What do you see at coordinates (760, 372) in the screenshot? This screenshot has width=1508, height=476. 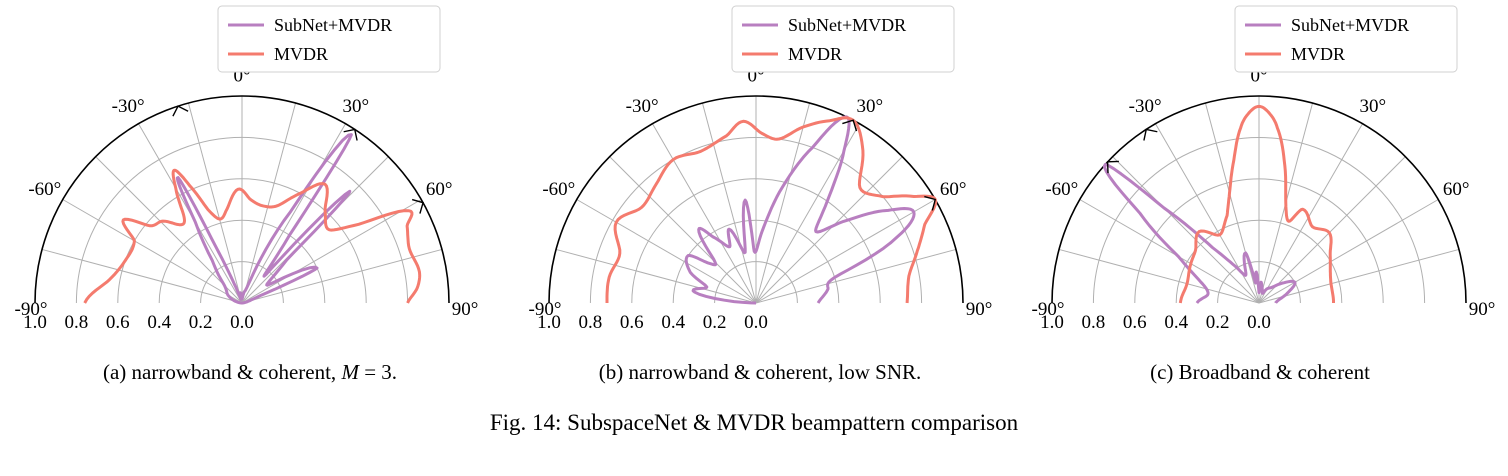 I see `subcaption-b: (b) narrowband & coherent, low SNR.` at bounding box center [760, 372].